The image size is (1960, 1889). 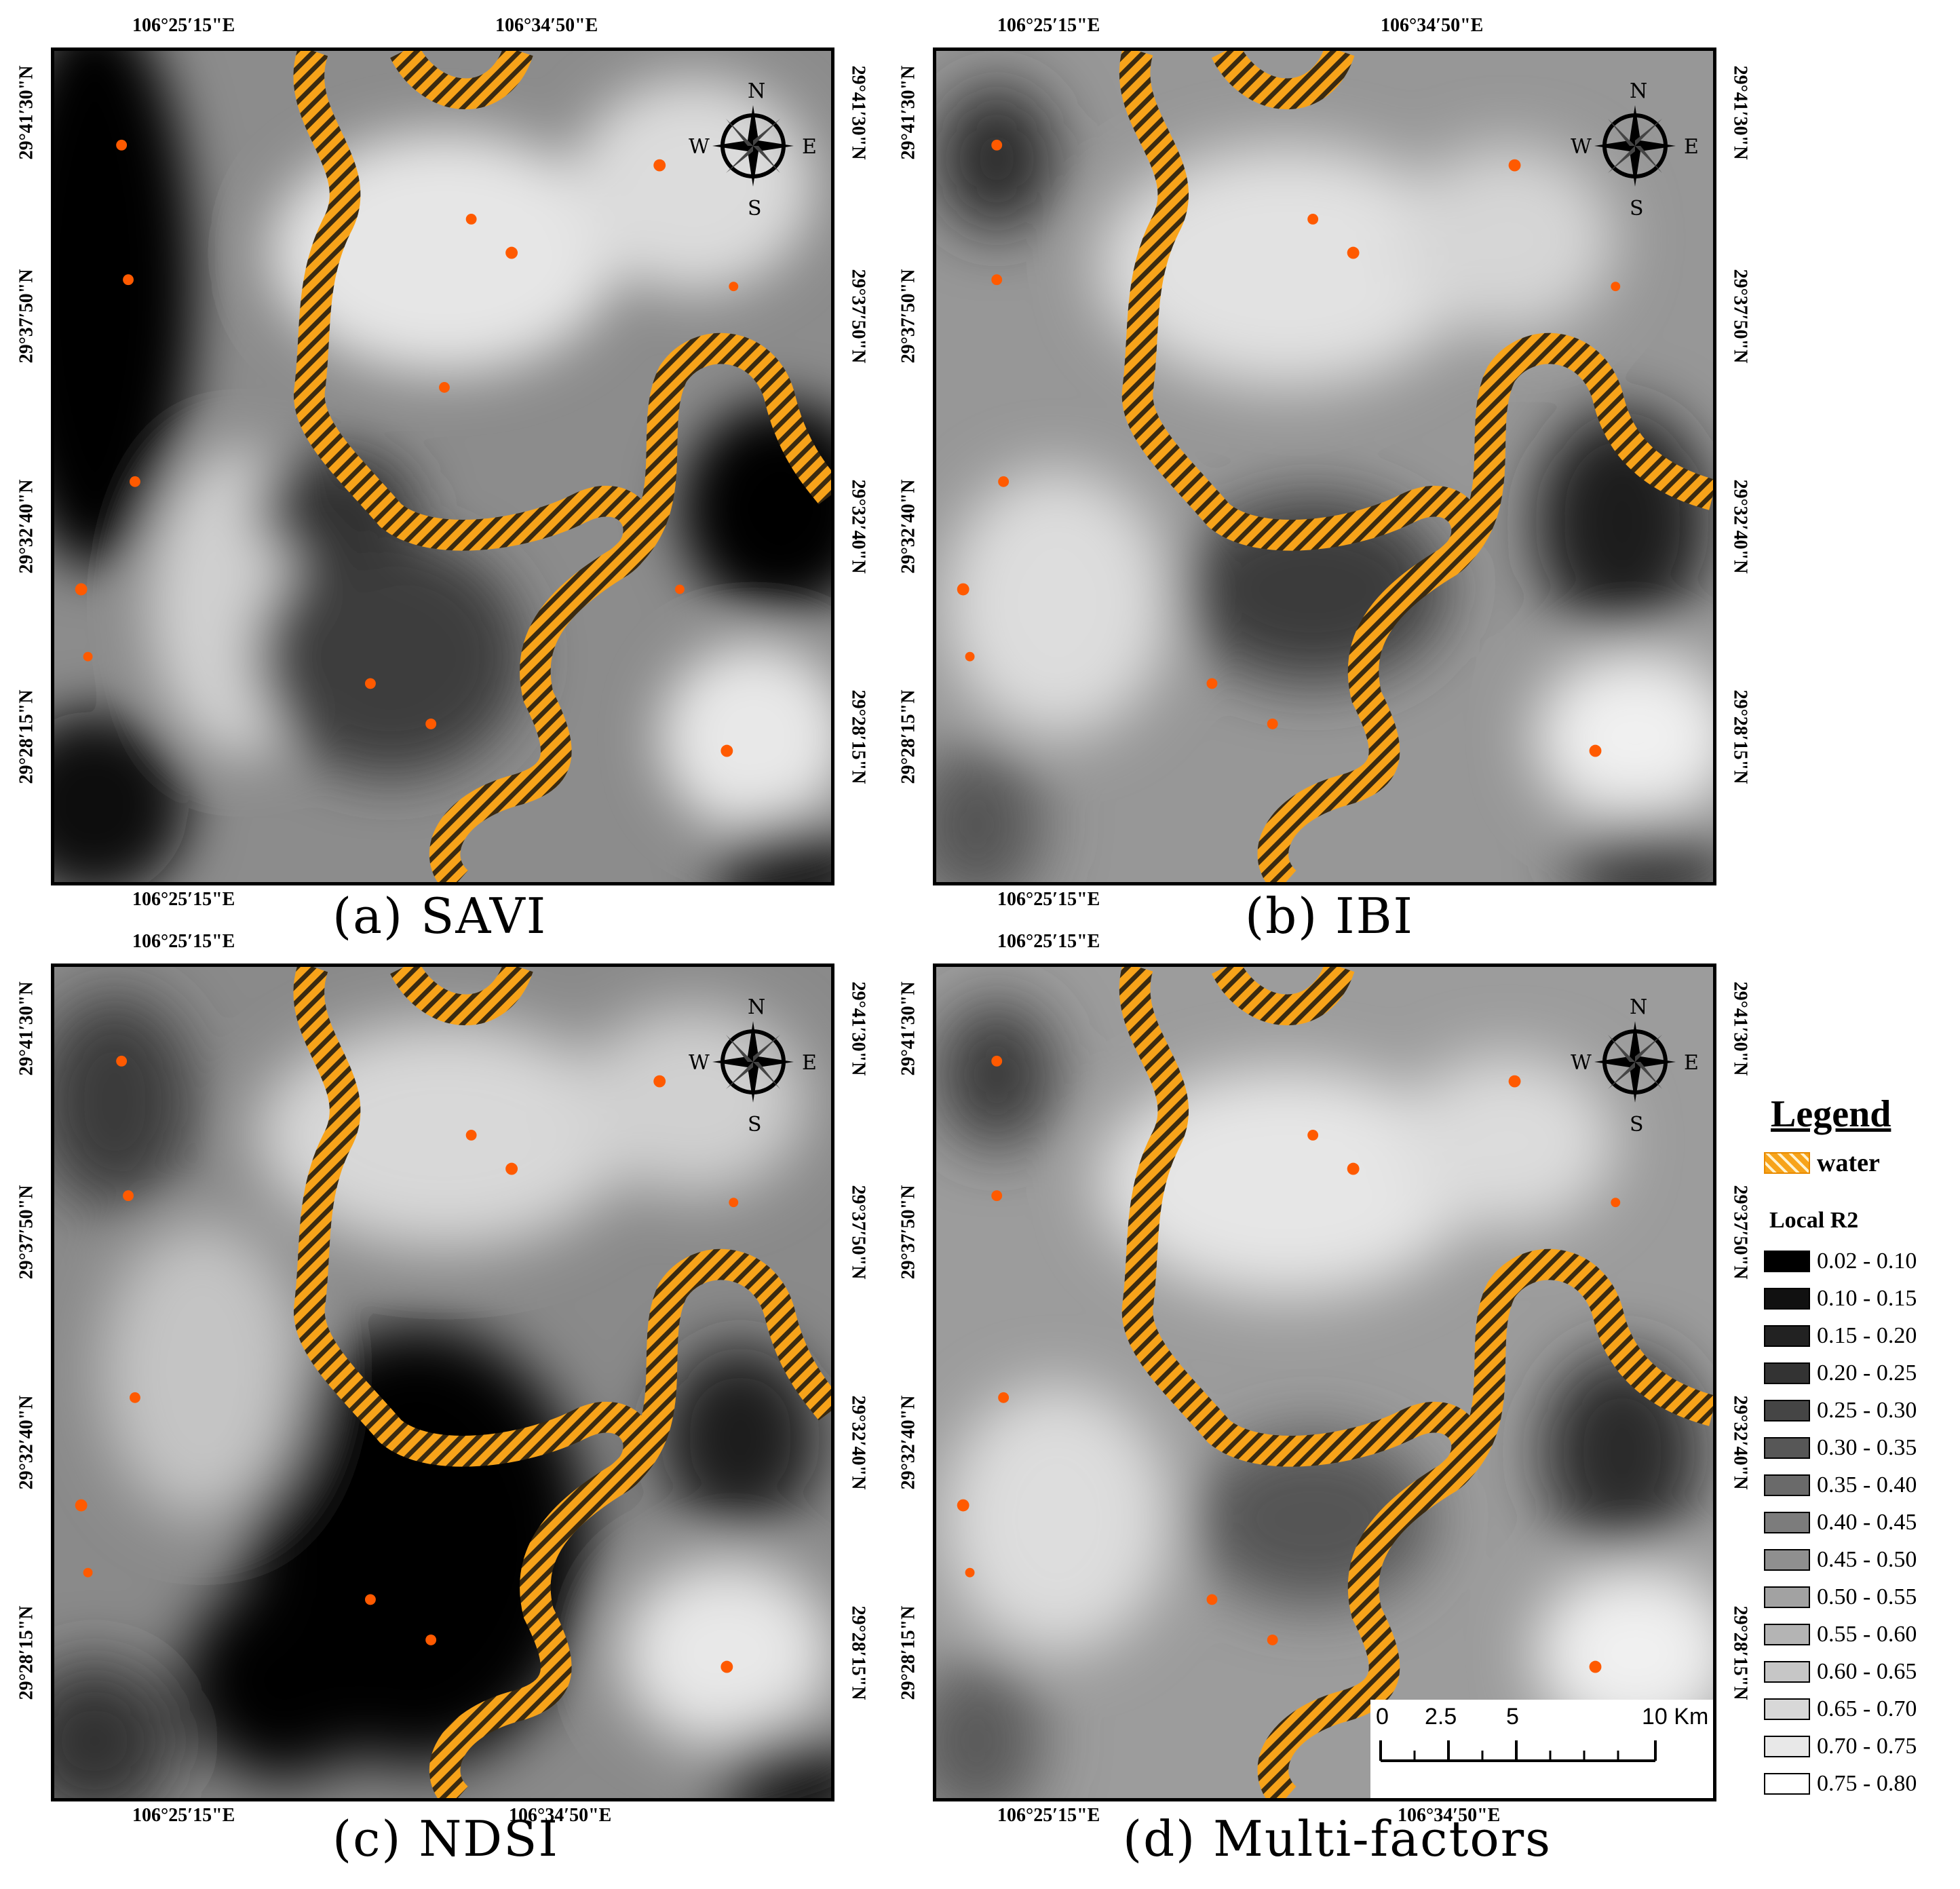 What do you see at coordinates (183, 25) in the screenshot?
I see `lon-label-top-1-a: 106°25′15"E` at bounding box center [183, 25].